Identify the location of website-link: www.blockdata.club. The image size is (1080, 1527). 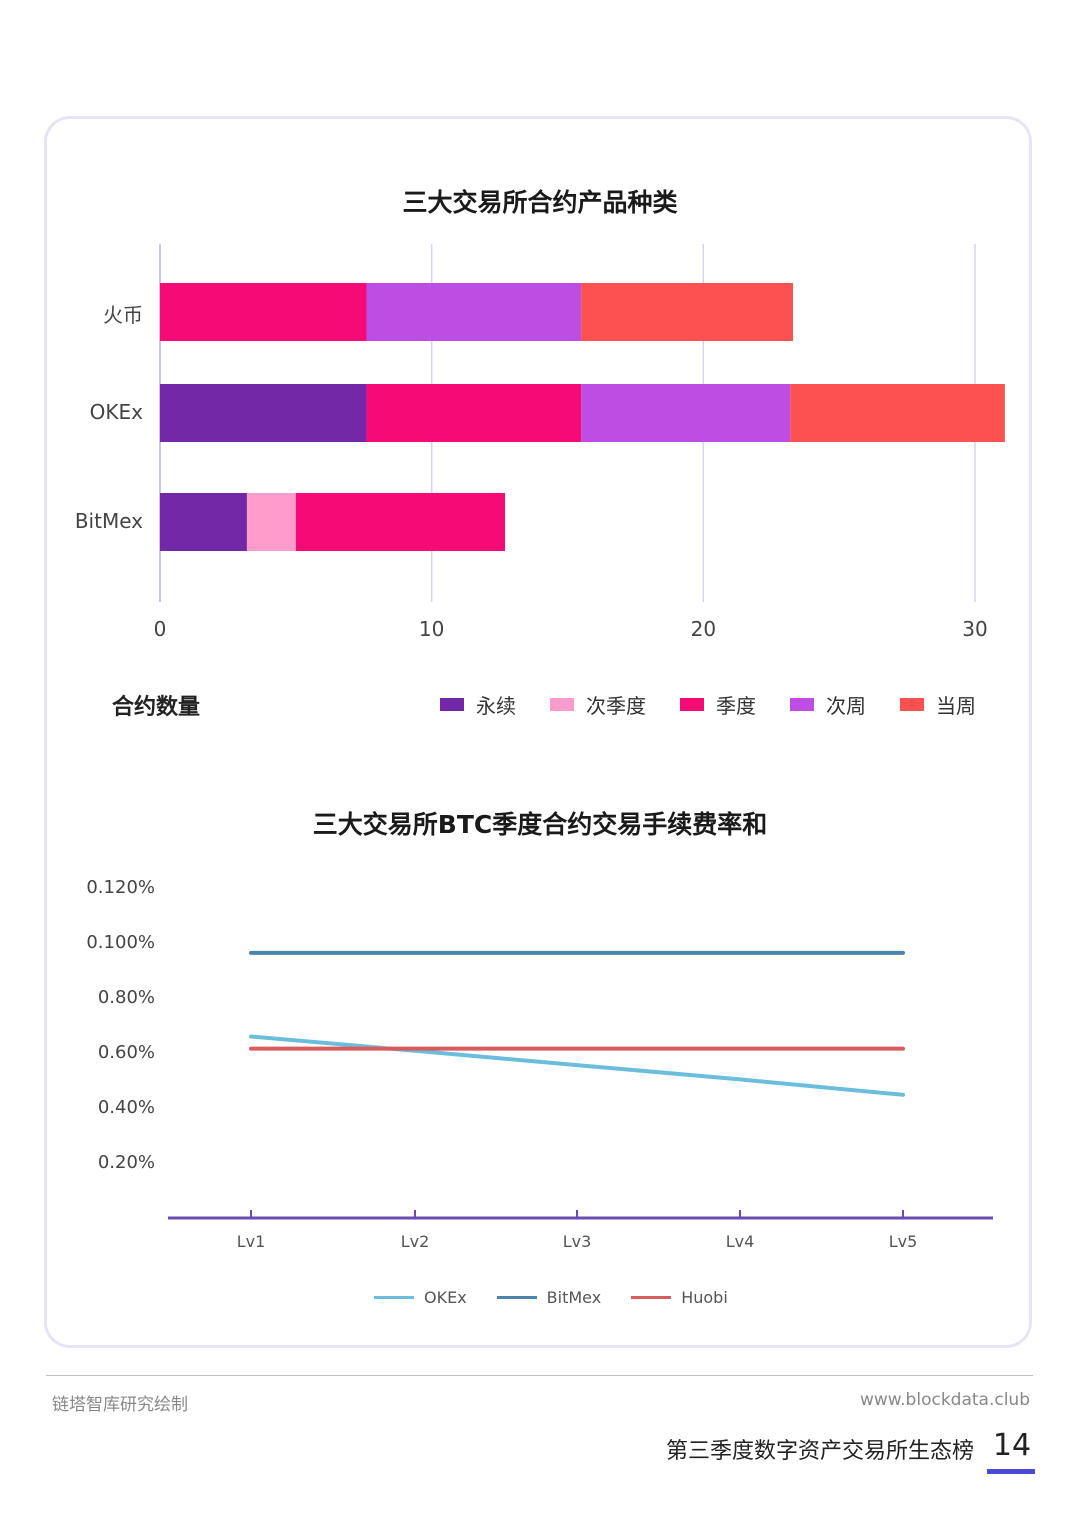
(945, 1400).